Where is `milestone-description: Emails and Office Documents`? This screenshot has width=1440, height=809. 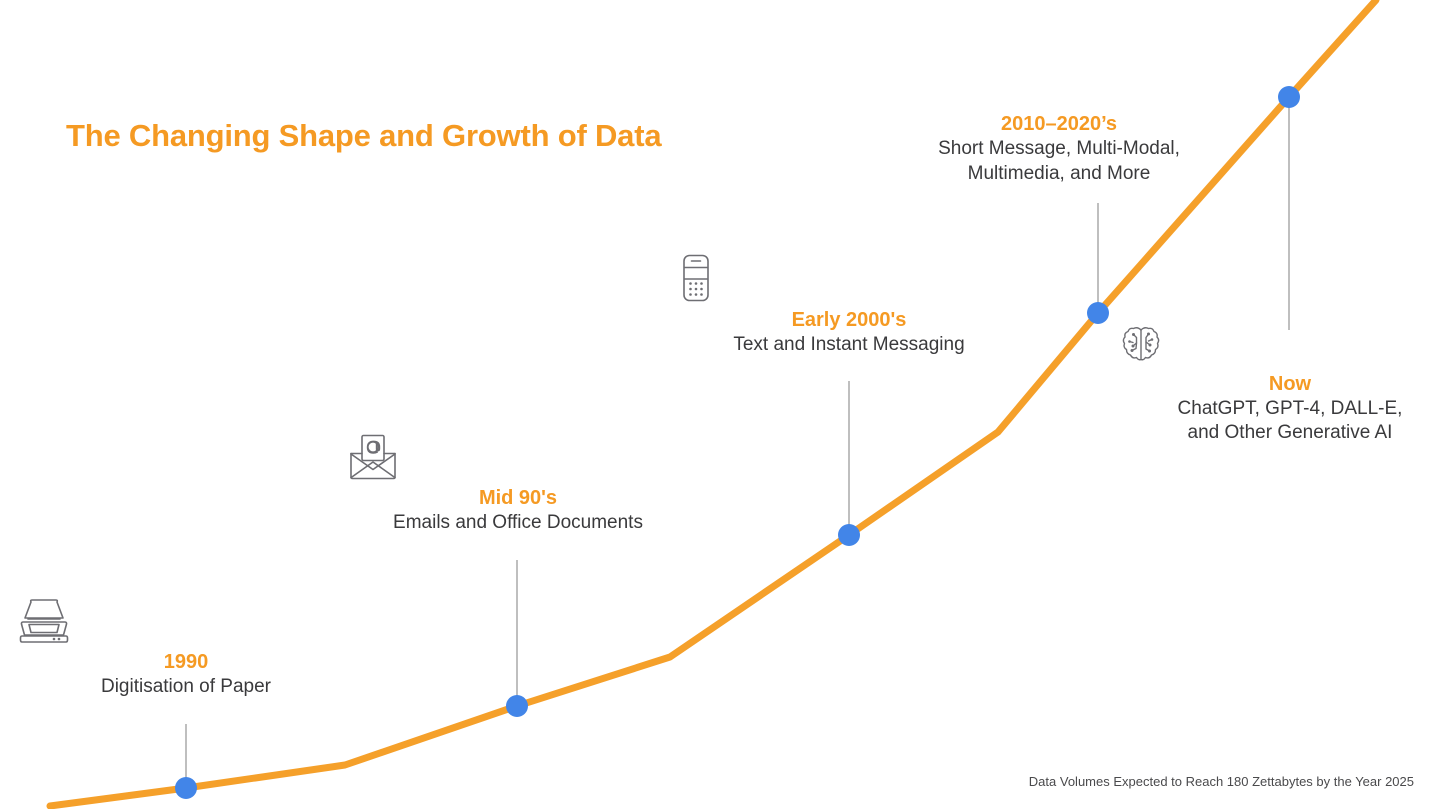
milestone-description: Emails and Office Documents is located at coordinates (518, 522).